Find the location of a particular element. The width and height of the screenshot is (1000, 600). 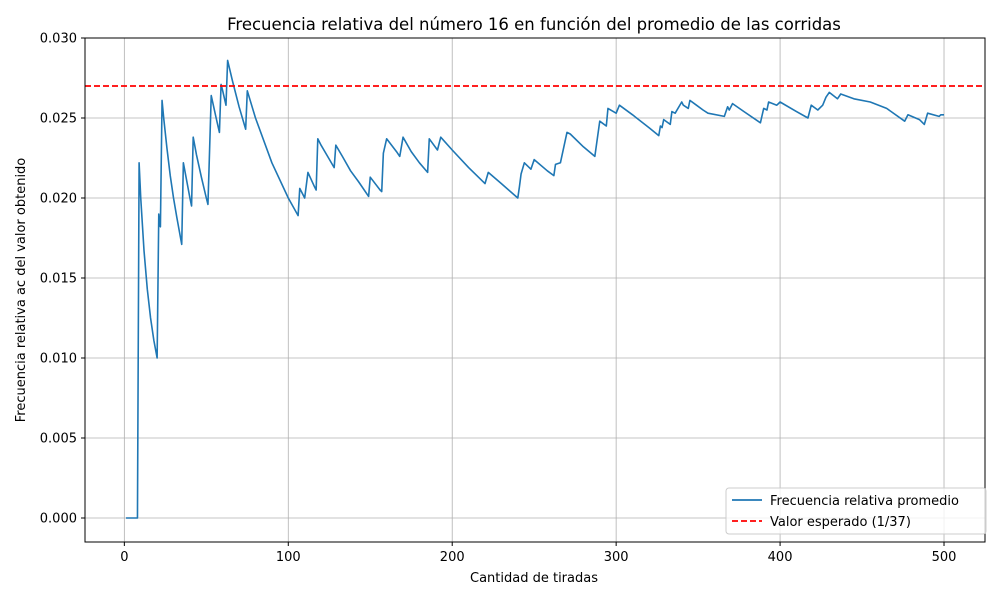

y-tick-label: 0.010 is located at coordinates (58, 359).